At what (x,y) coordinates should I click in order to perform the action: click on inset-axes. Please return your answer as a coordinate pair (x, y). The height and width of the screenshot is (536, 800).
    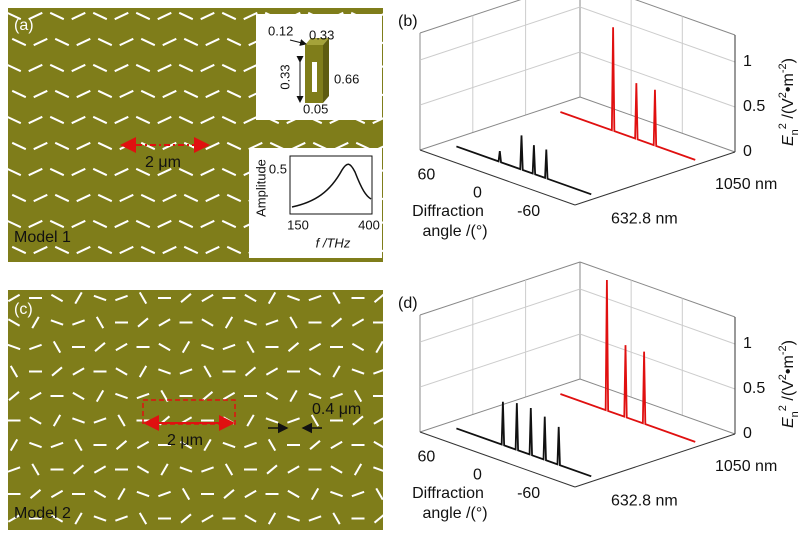
    Looking at the image, I should click on (331, 185).